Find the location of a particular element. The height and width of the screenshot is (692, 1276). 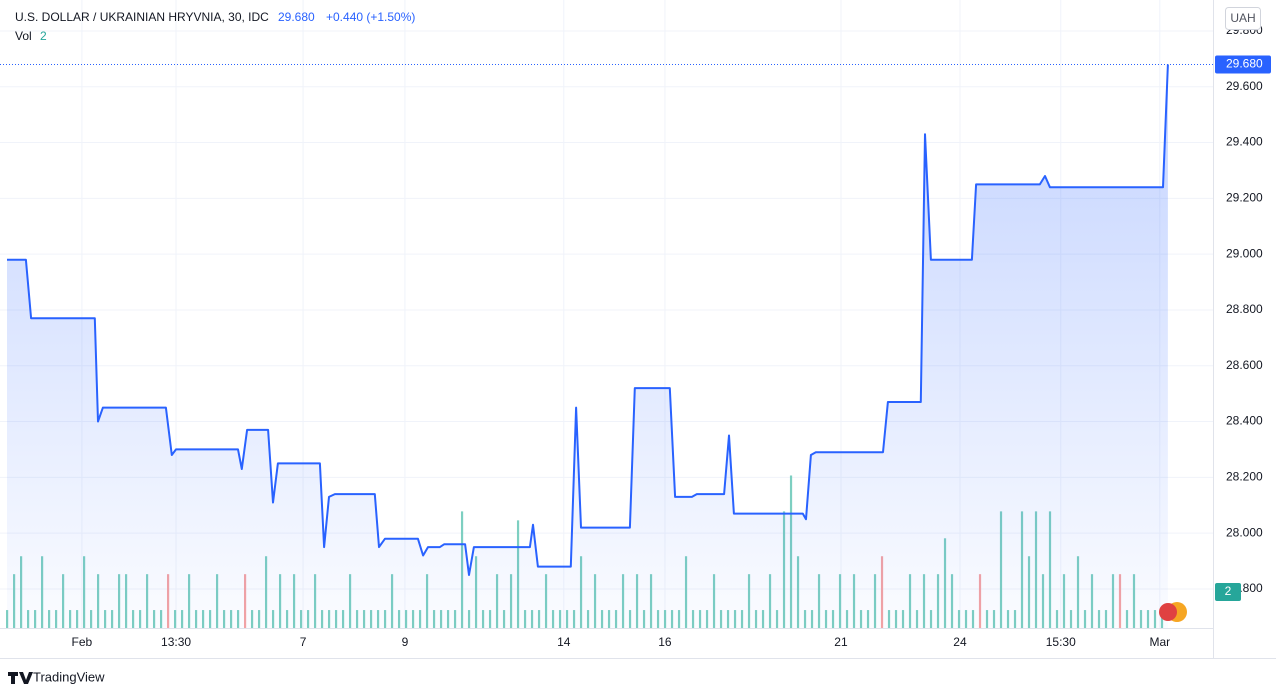

y-tick-label: 28.400 is located at coordinates (1244, 421).